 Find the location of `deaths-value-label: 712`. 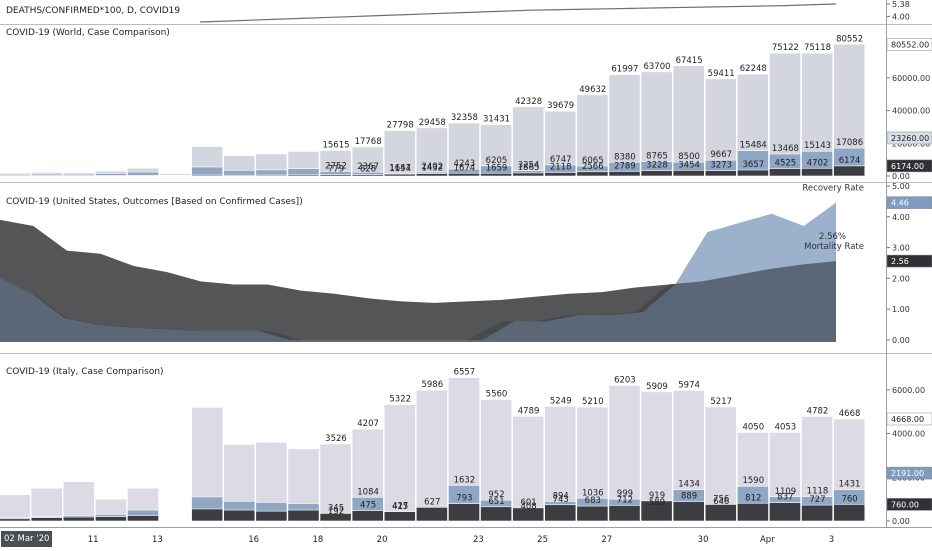

deaths-value-label: 712 is located at coordinates (625, 500).